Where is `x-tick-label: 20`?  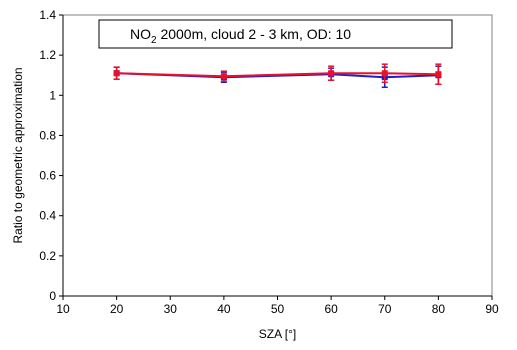 x-tick-label: 20 is located at coordinates (117, 309).